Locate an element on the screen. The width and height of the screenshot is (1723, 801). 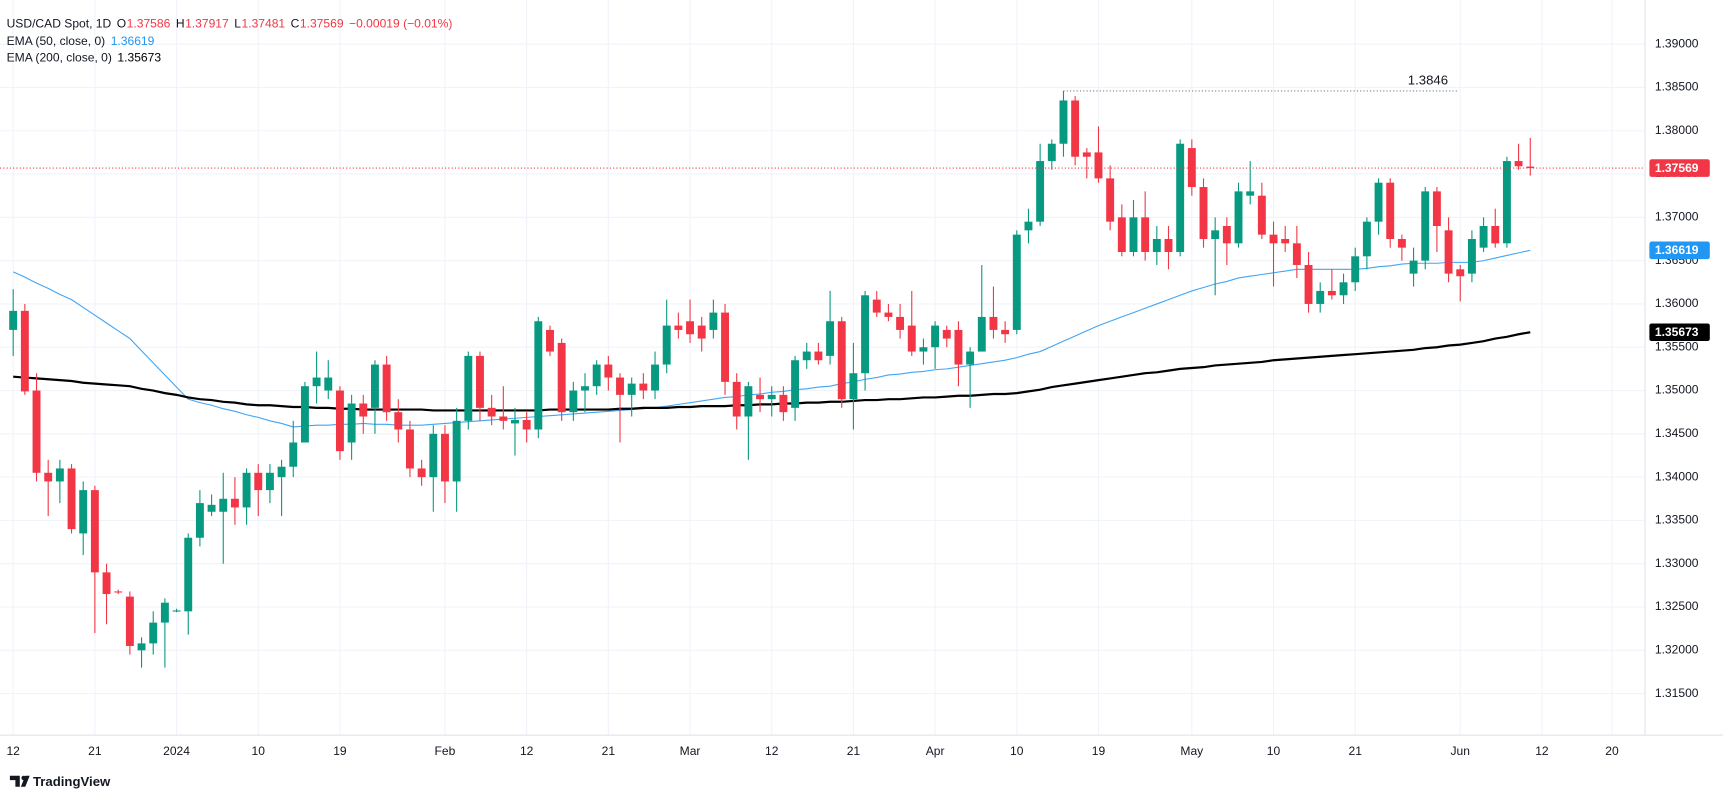
high-marker-label: 1.3846 is located at coordinates (1428, 80).